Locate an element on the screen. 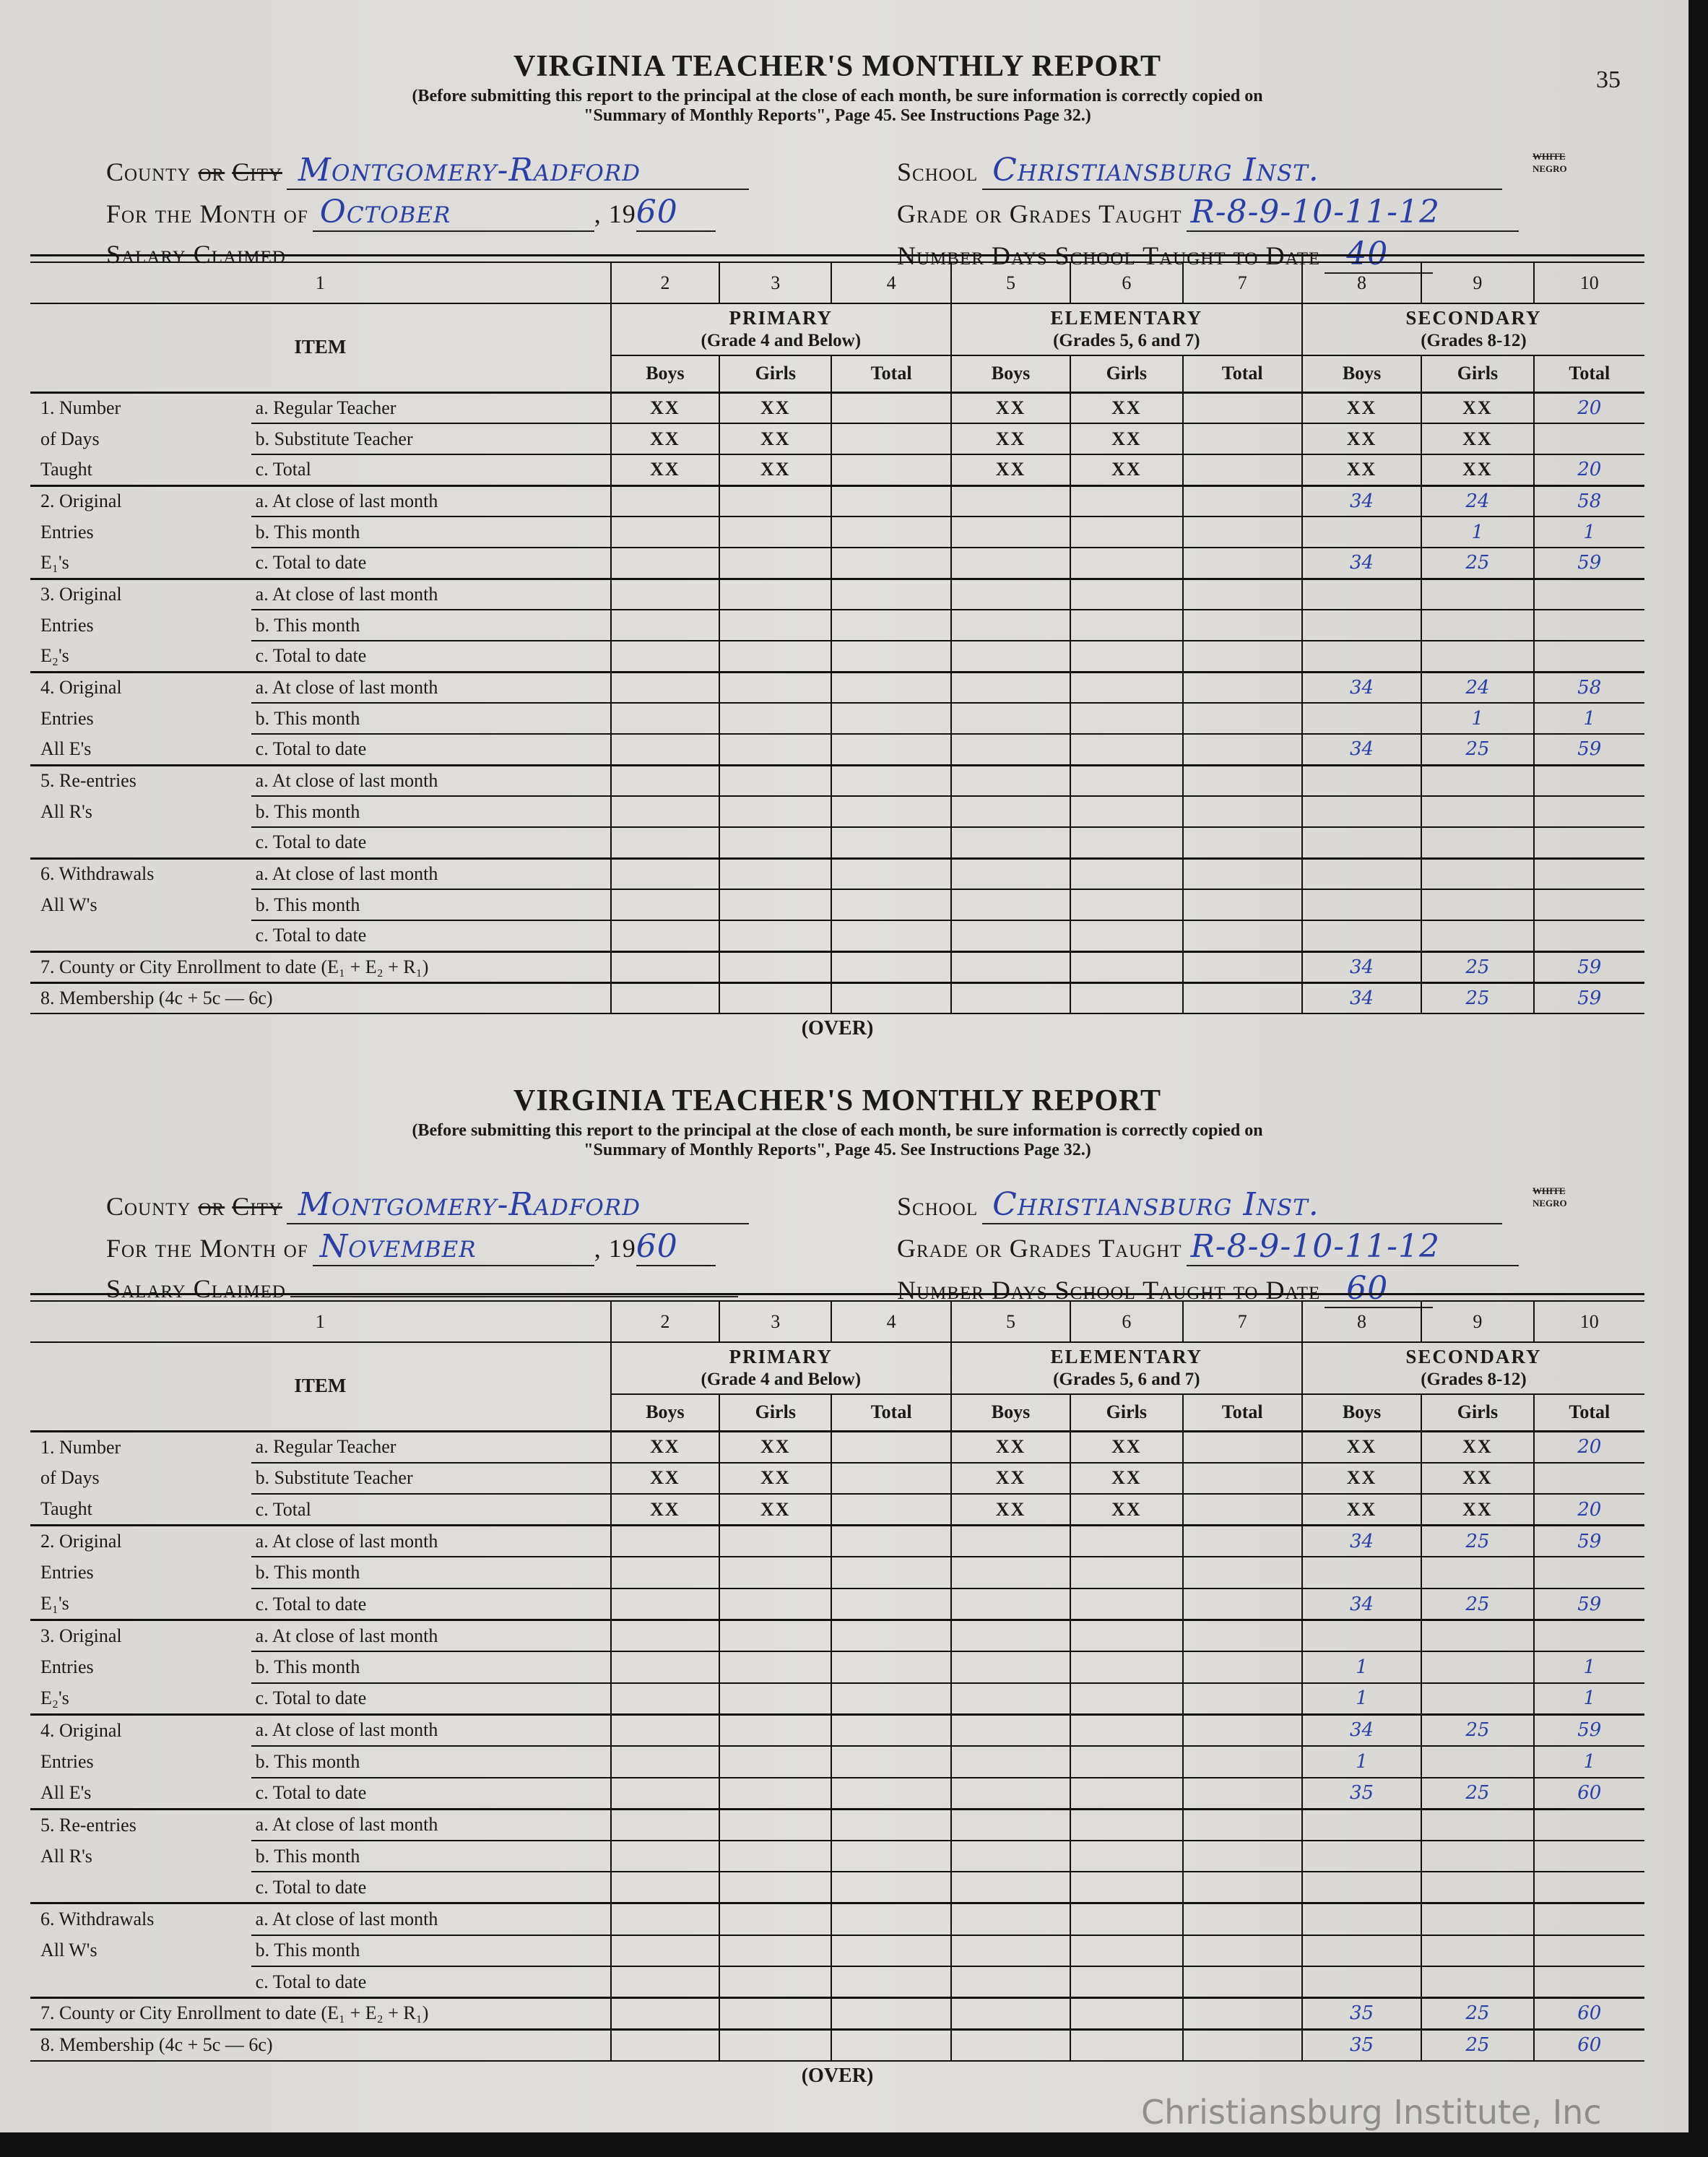 The image size is (1708, 2157). group-header-primary: PRIMARY (Grade 4 and Below) is located at coordinates (781, 1368).